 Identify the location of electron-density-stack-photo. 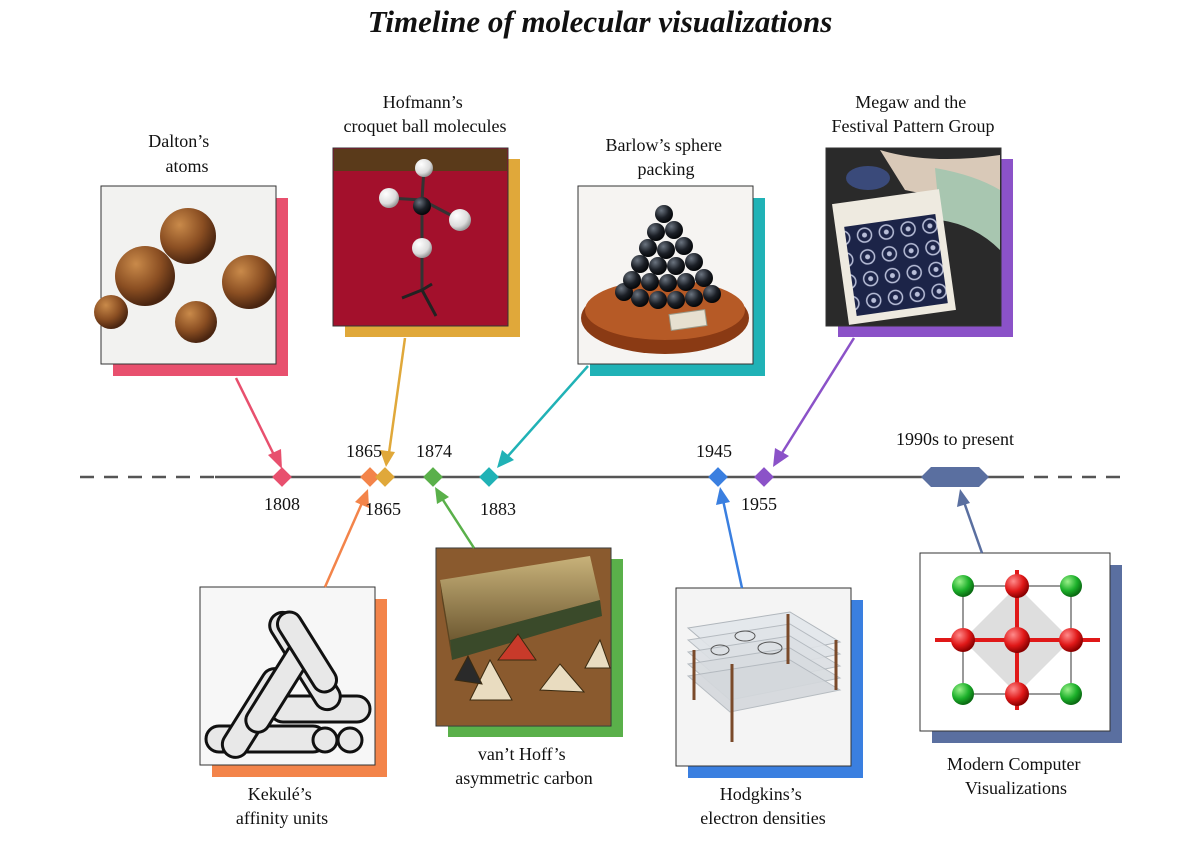
(764, 676).